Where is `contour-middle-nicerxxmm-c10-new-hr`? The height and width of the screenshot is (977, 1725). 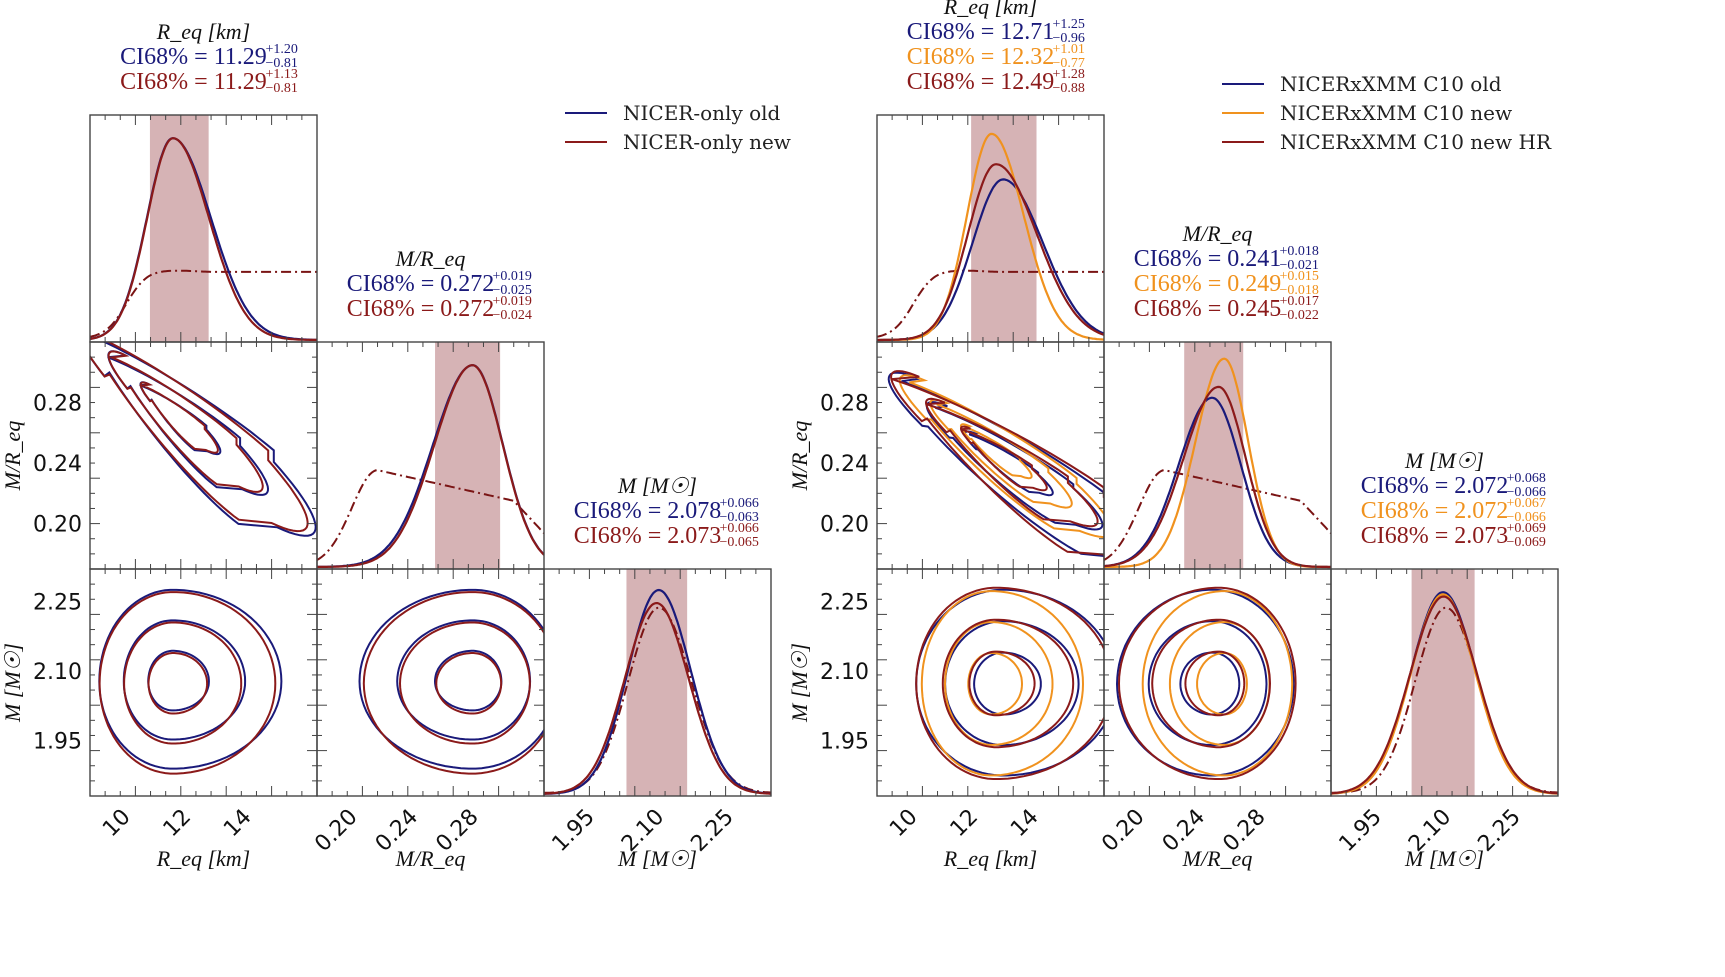 contour-middle-nicerxxmm-c10-new-hr is located at coordinates (1211, 683).